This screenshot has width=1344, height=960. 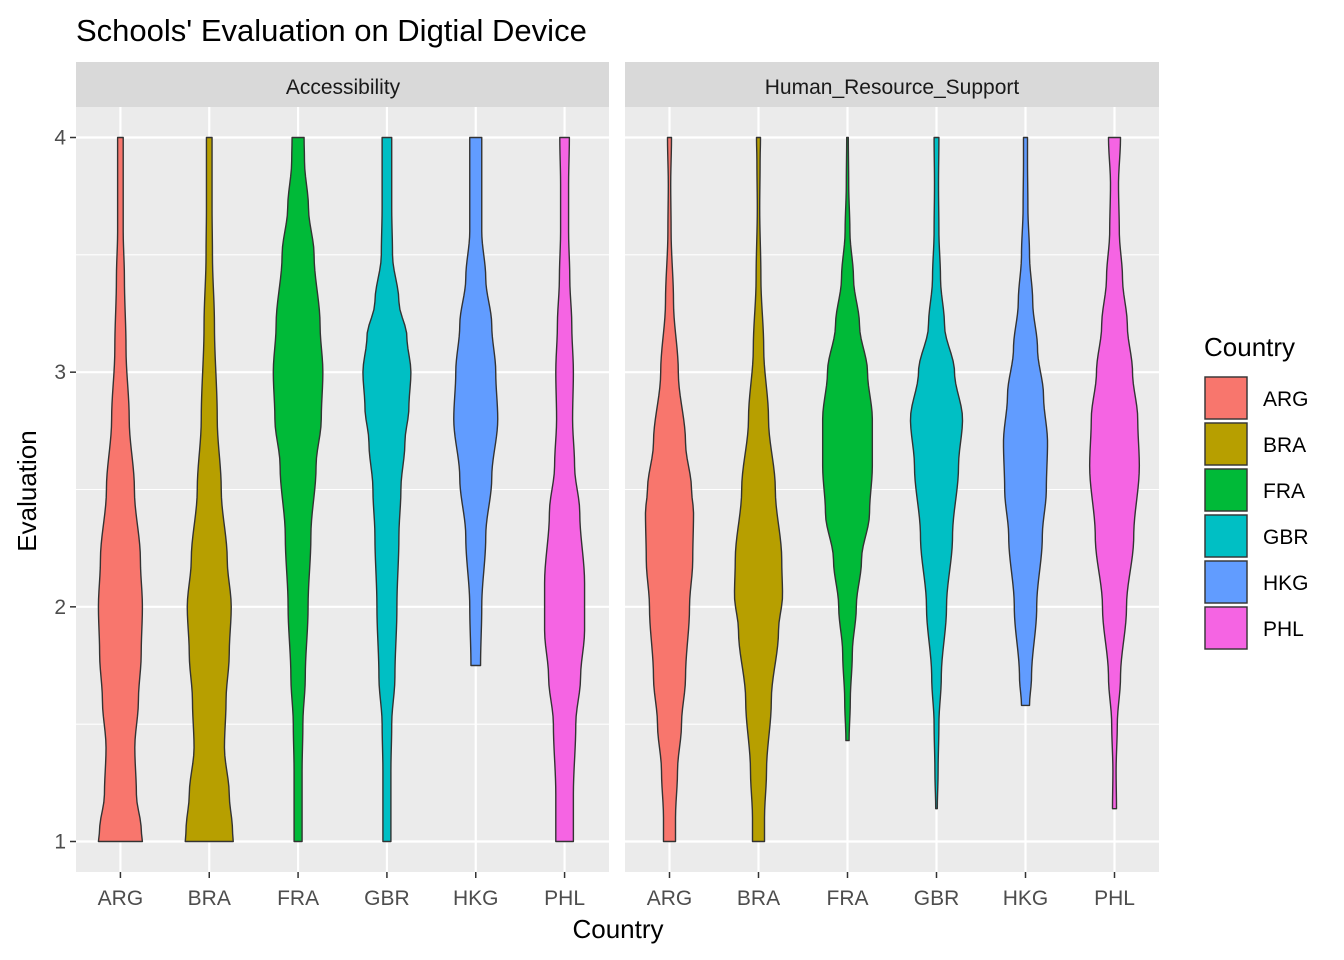 What do you see at coordinates (1286, 537) in the screenshot?
I see `legend-label-gbr: GBR` at bounding box center [1286, 537].